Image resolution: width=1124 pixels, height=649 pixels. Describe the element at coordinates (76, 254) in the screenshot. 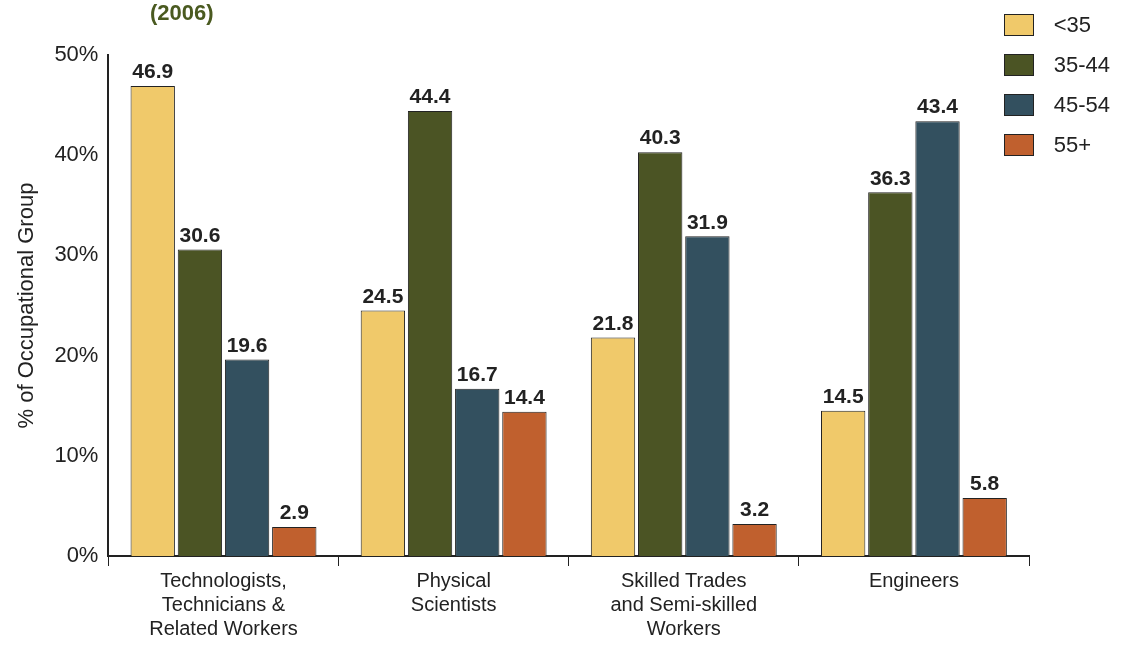

I see `y-tick-label: 30%` at that location.